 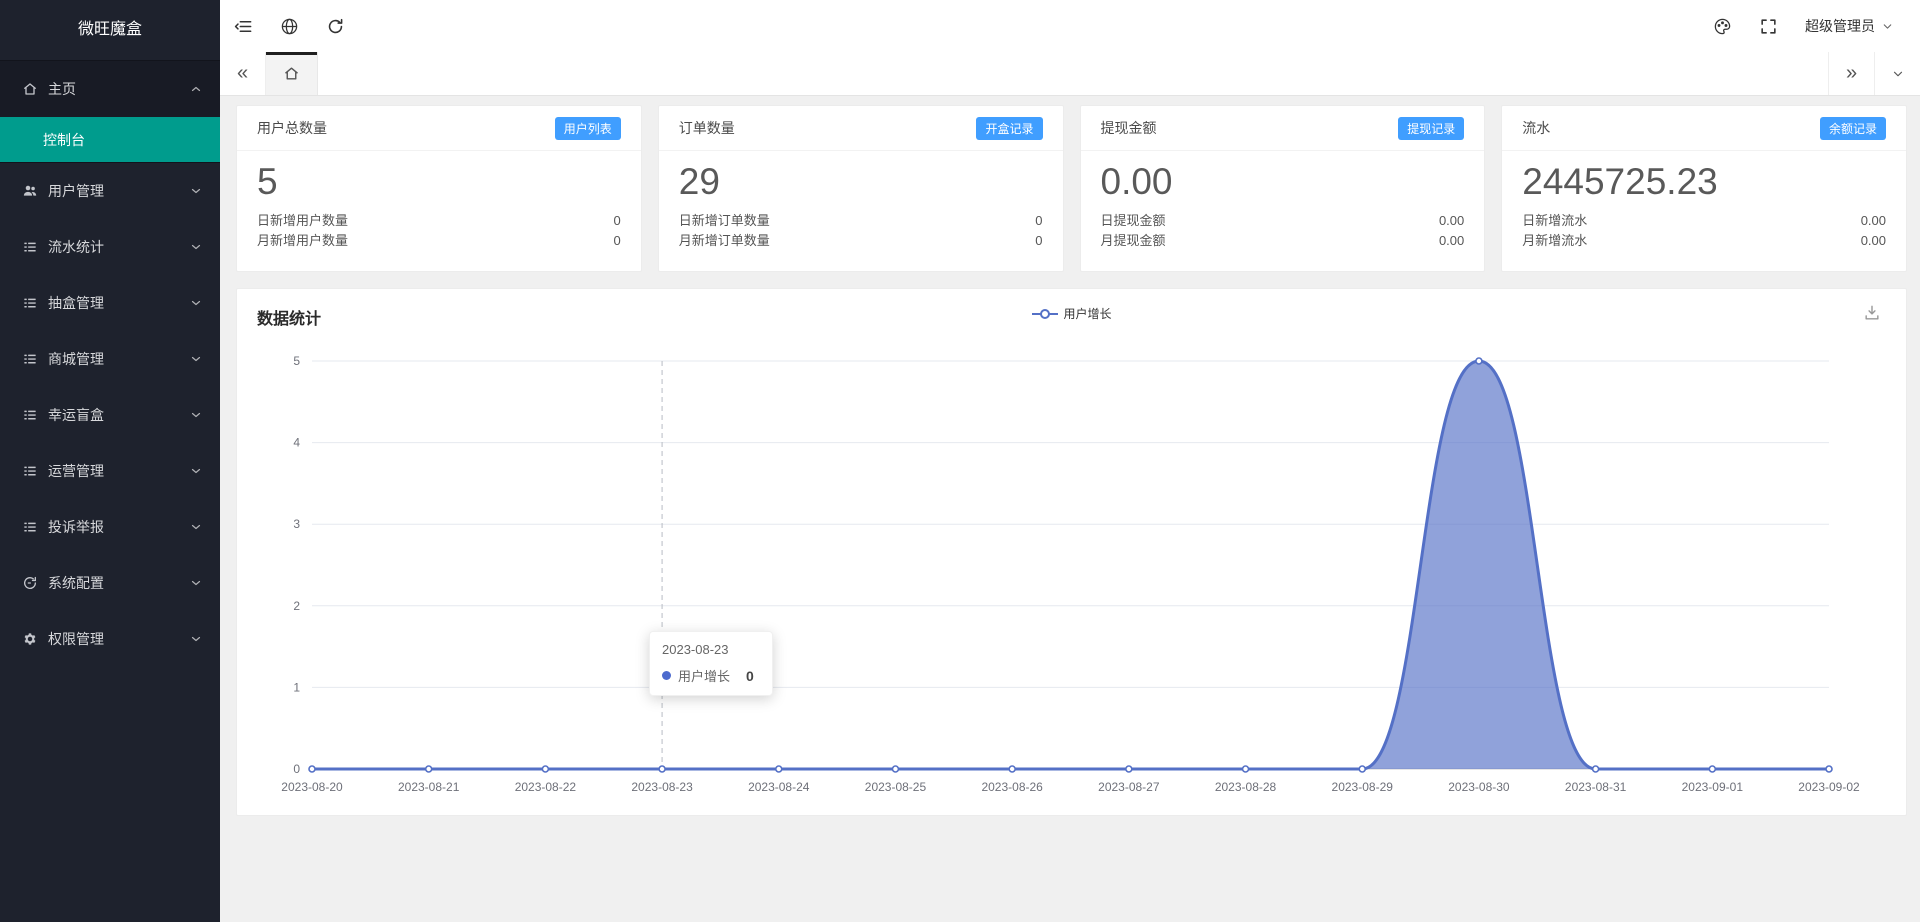 I want to click on home-icon, so click(x=291, y=73).